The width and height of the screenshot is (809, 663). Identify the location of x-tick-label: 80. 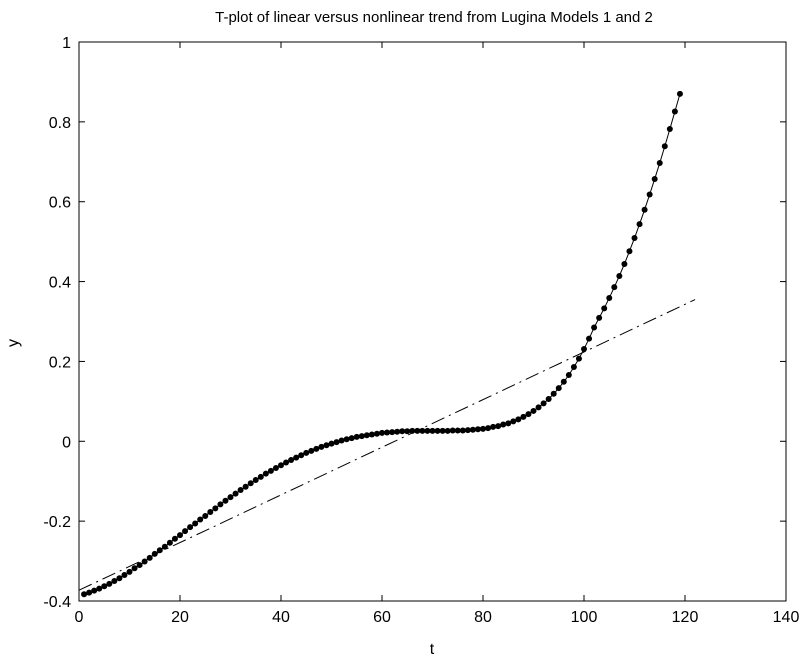
(483, 617).